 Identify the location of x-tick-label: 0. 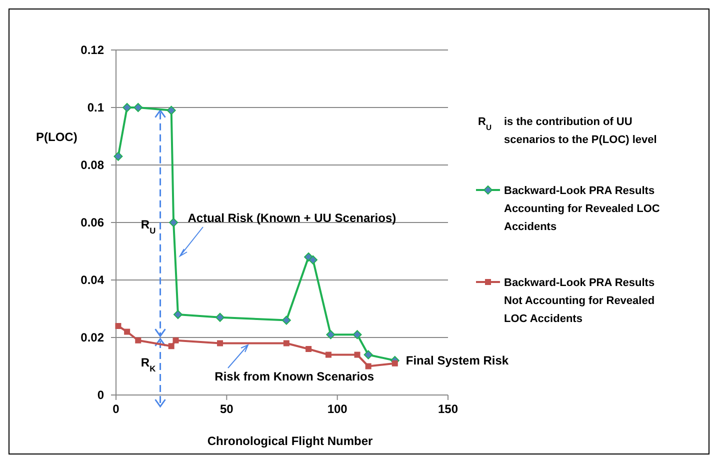
(116, 409).